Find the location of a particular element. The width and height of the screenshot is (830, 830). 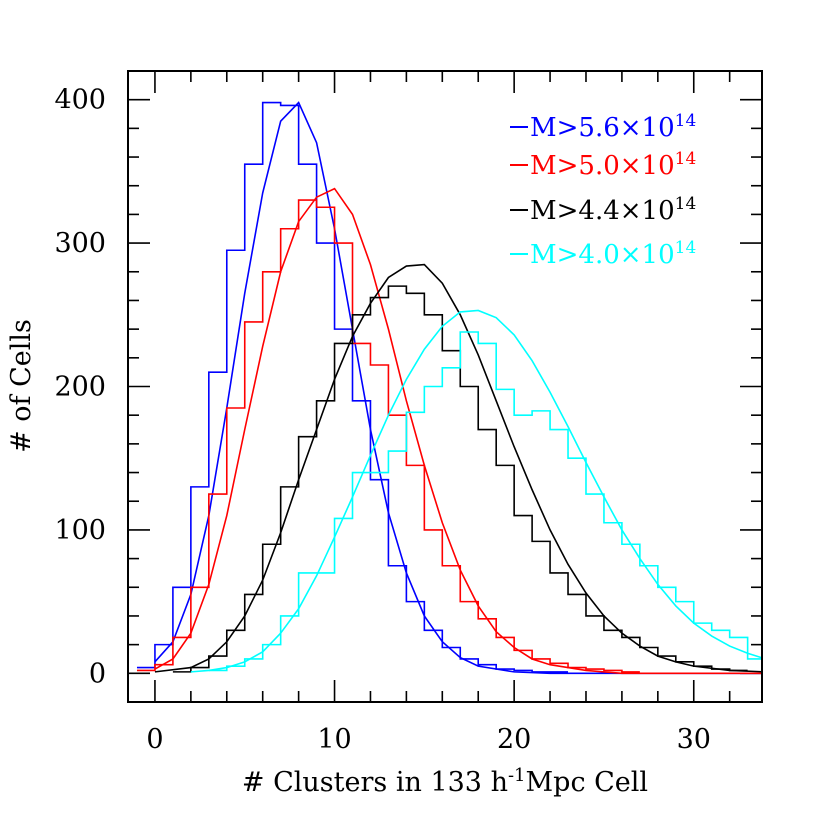

legend-item: M>4.4×1014 is located at coordinates (603, 210).